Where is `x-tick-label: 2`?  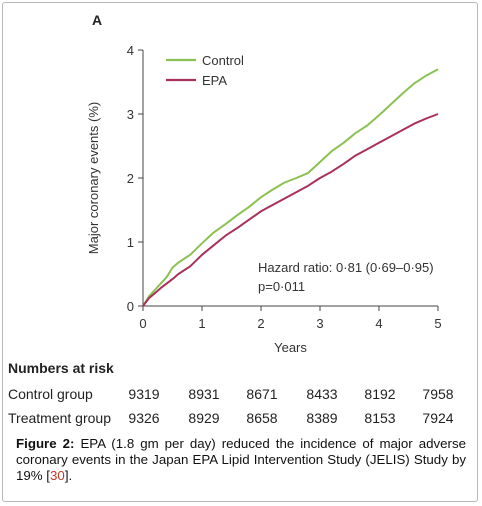 x-tick-label: 2 is located at coordinates (260, 323).